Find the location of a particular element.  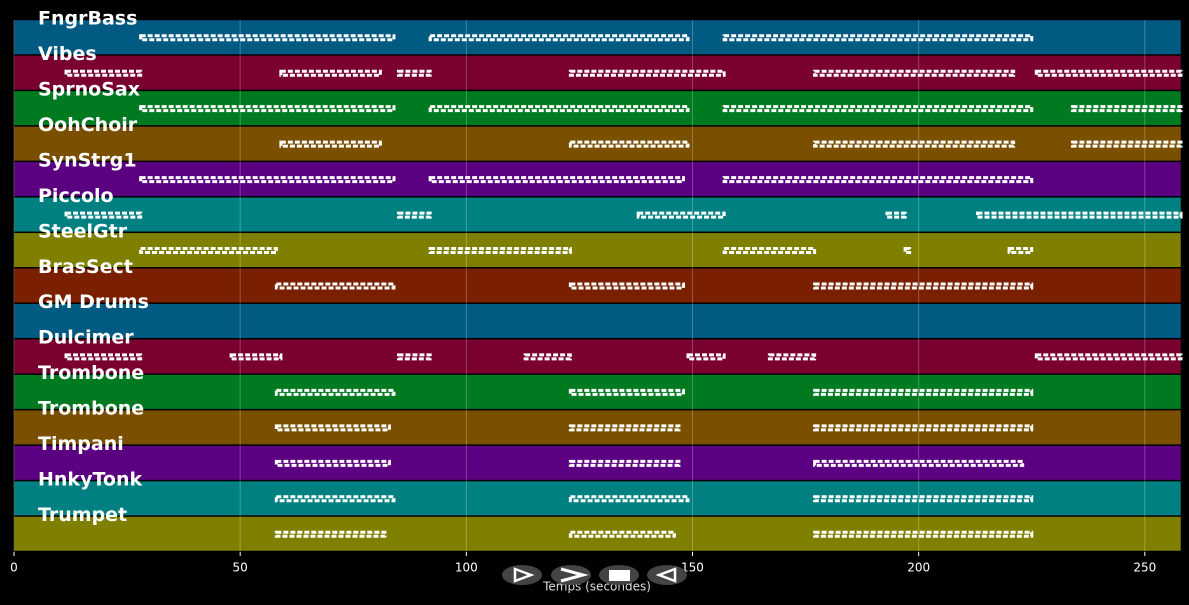

track-label: Dulcimer is located at coordinates (86, 338).